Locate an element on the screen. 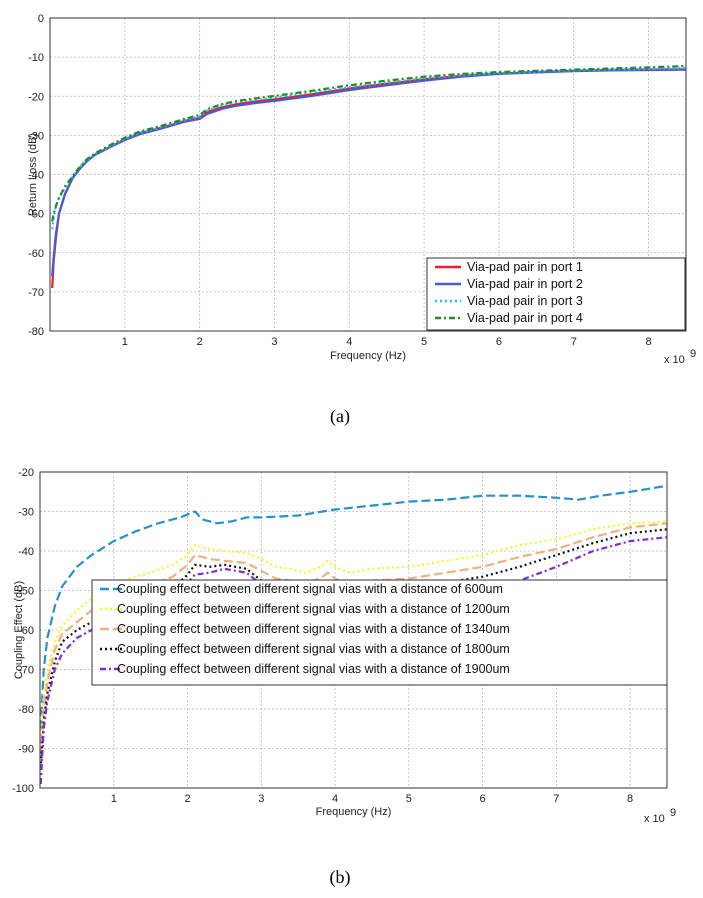 The image size is (703, 898). legend-entry: Via-pad pair in port 2 is located at coordinates (525, 284).